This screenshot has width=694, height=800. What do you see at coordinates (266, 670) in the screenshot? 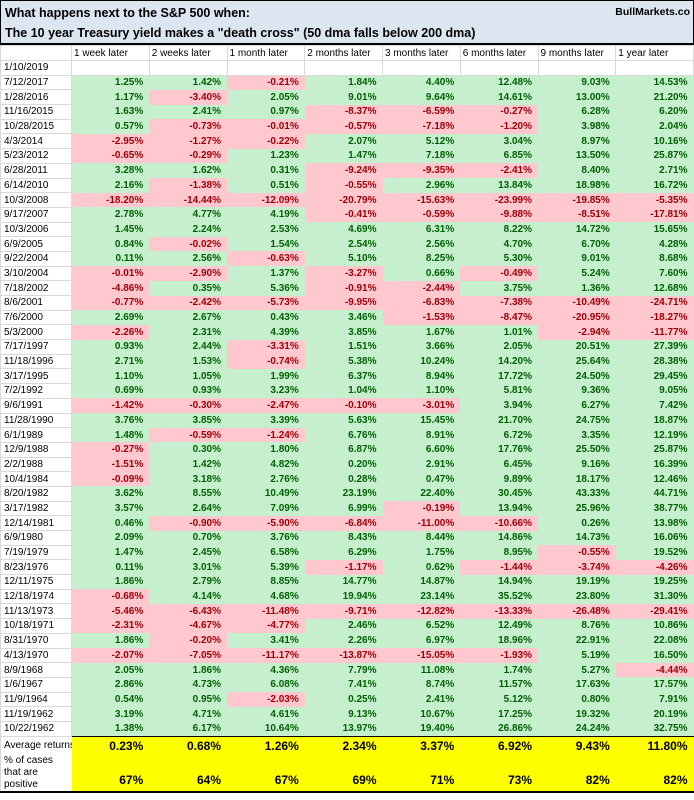
I see `value-cell: 4.36%` at bounding box center [266, 670].